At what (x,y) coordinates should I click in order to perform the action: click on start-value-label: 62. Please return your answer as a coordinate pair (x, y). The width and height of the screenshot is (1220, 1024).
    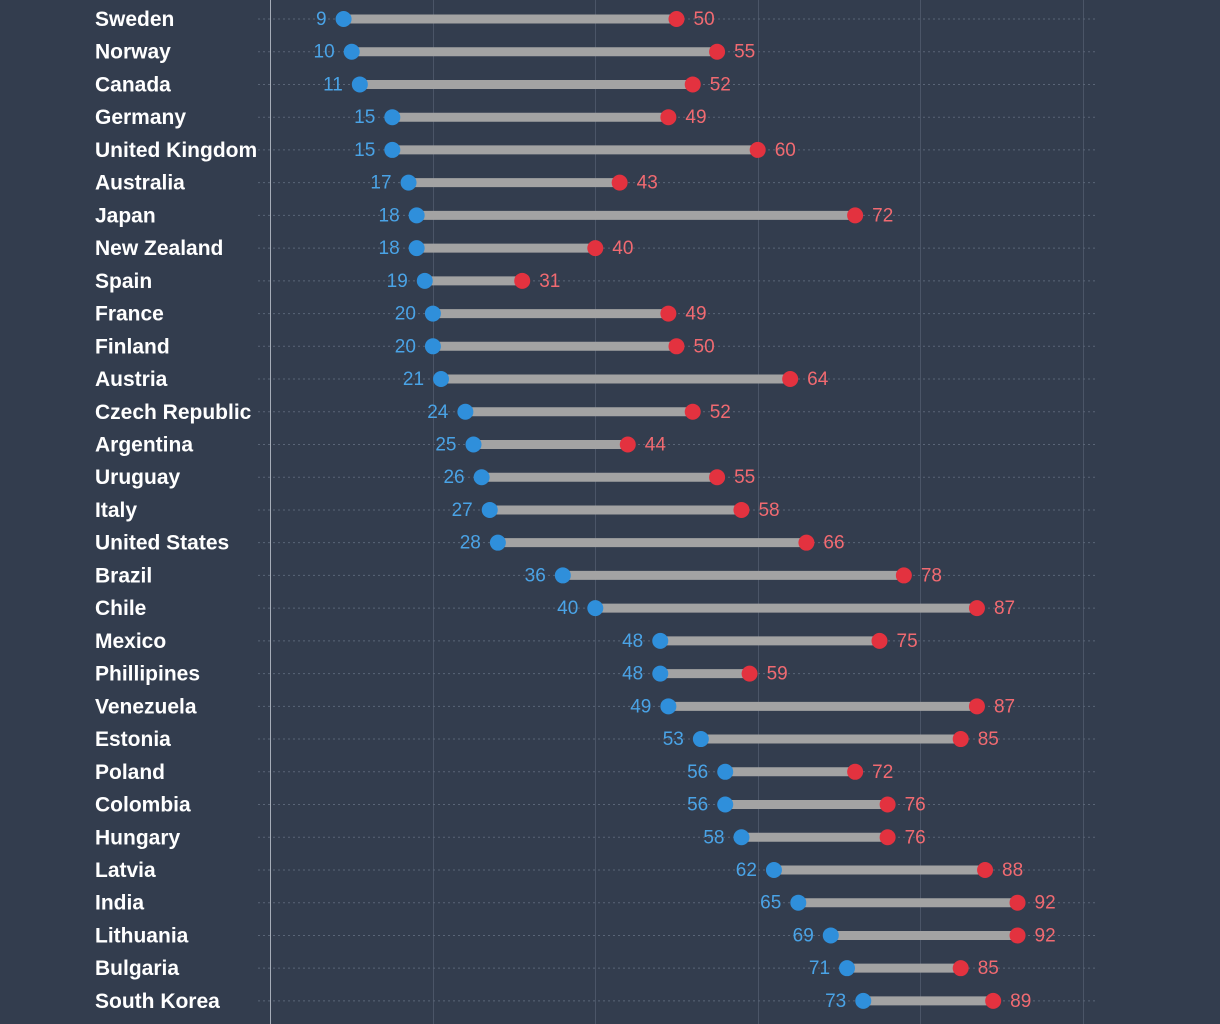
    Looking at the image, I should click on (746, 870).